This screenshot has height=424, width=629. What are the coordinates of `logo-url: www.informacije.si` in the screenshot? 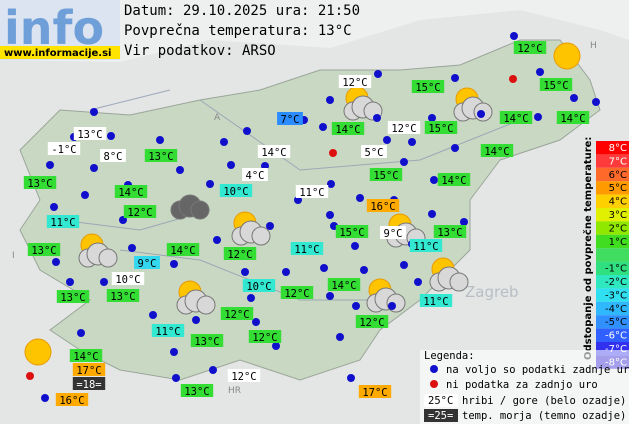 It's located at (58, 53).